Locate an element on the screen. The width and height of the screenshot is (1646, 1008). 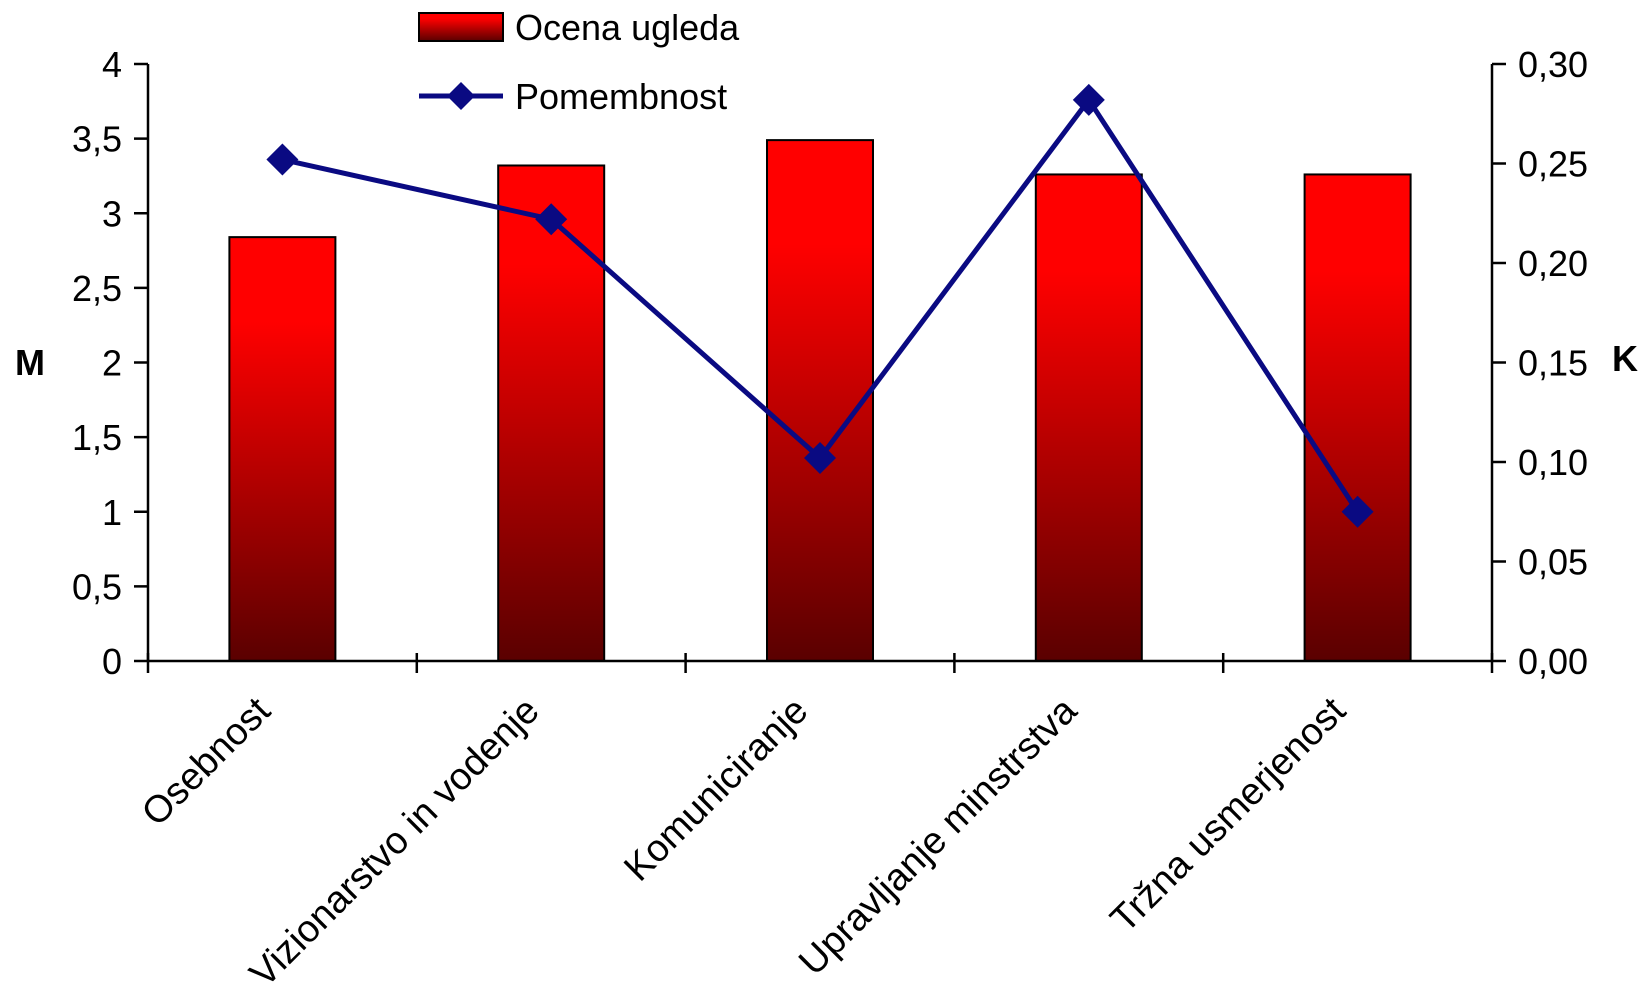
legend-label-line: Pomembnost is located at coordinates (621, 96).